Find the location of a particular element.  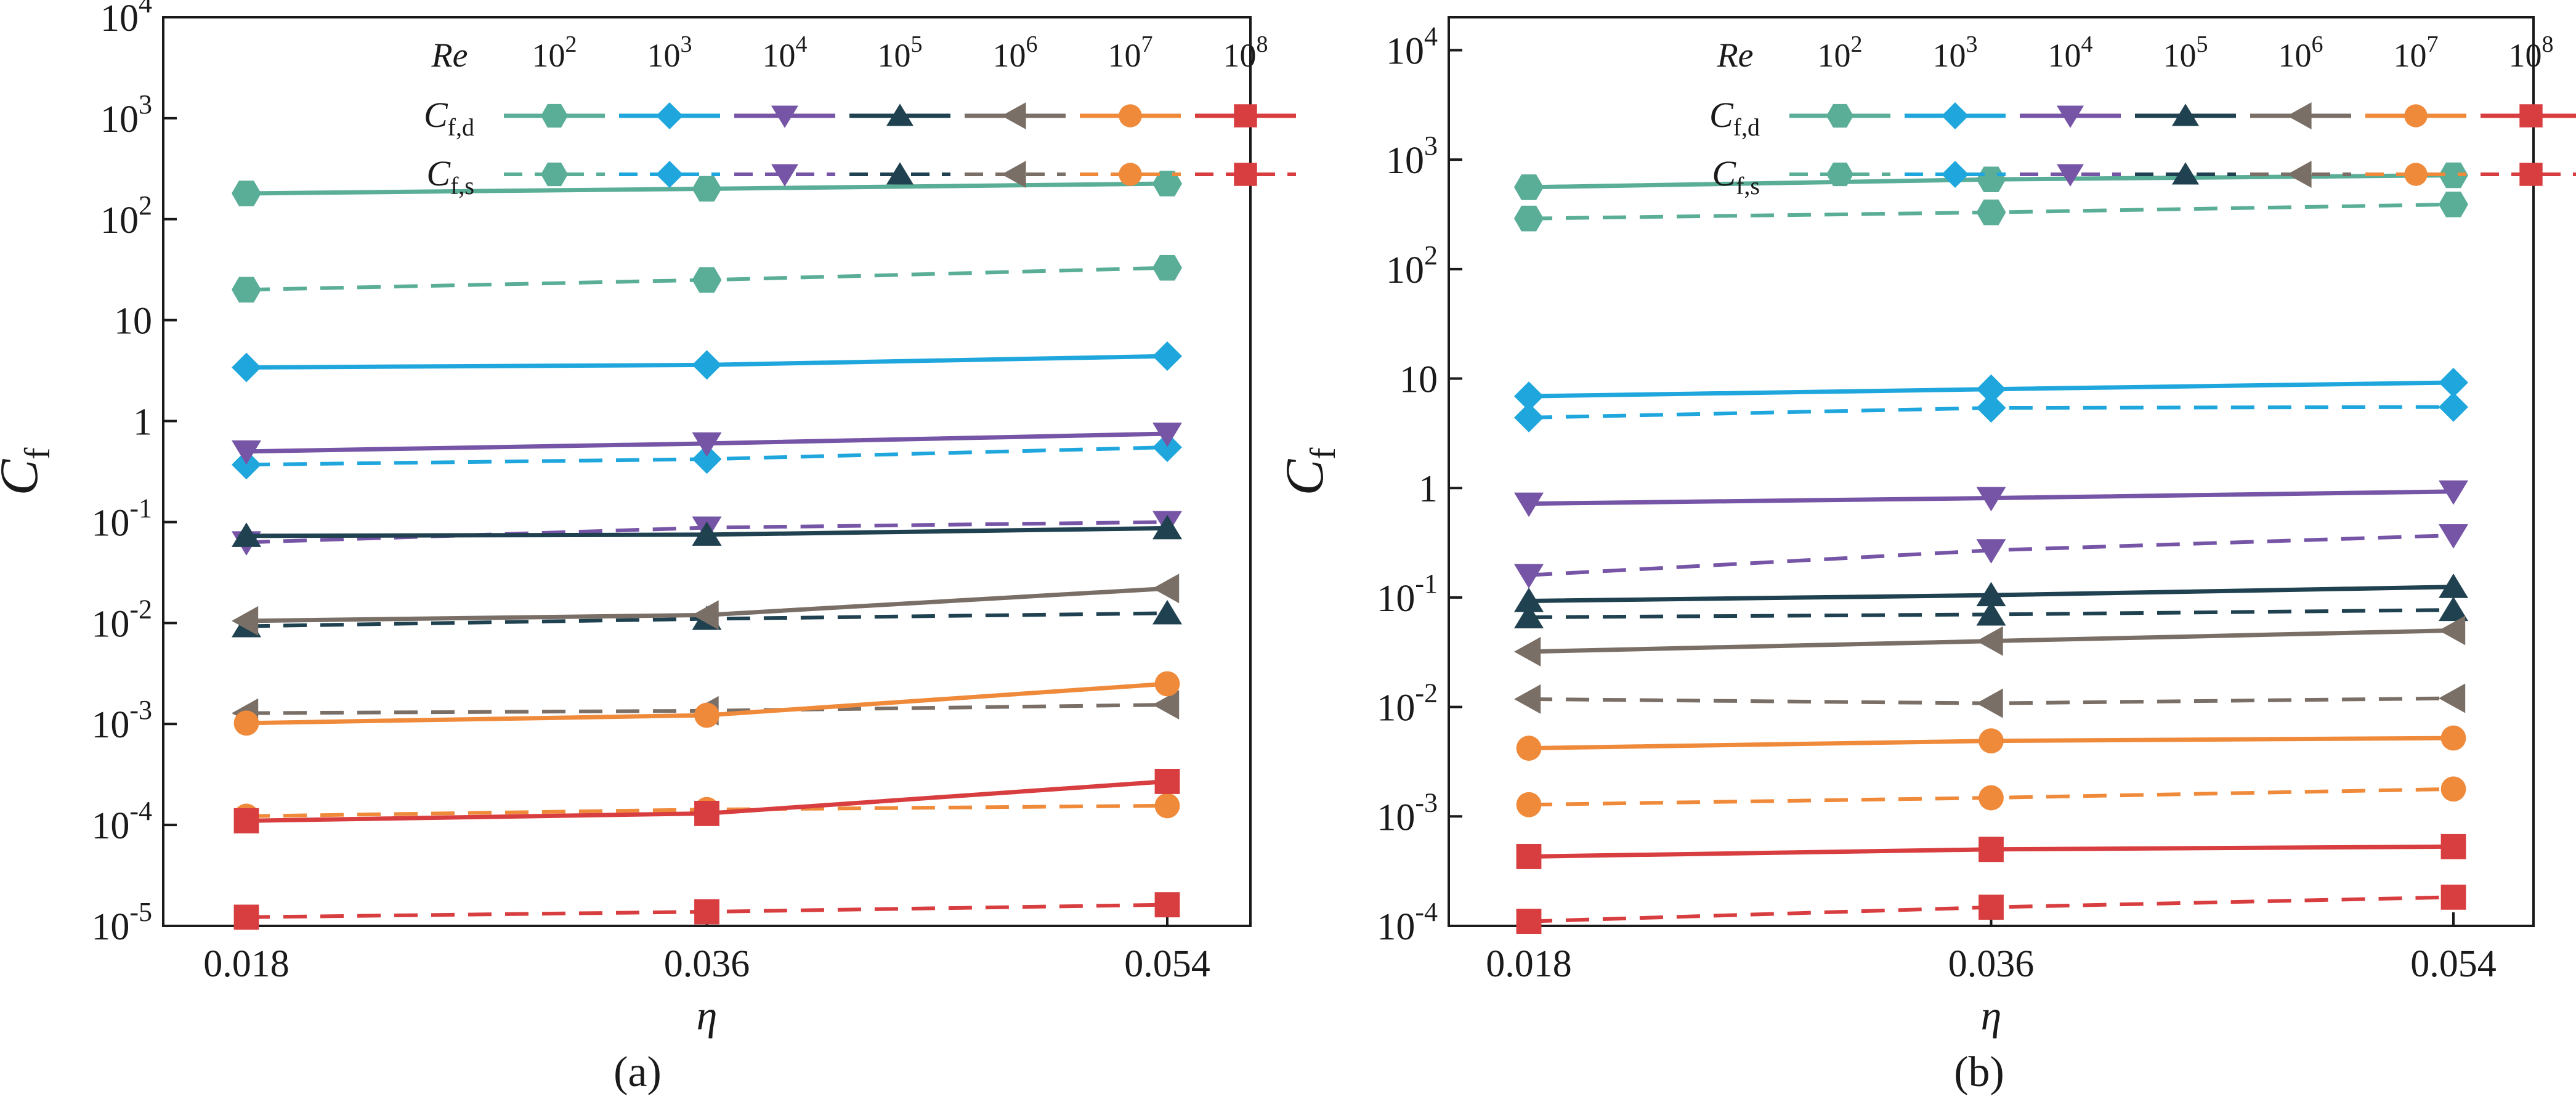

panel-label: (a) is located at coordinates (638, 1072).